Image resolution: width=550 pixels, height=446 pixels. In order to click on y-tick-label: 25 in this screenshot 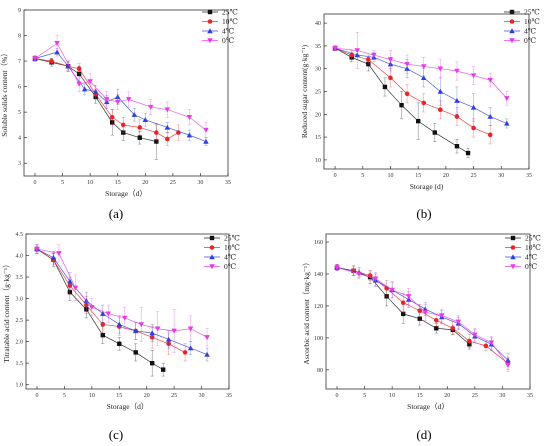, I will do `click(318, 93)`.